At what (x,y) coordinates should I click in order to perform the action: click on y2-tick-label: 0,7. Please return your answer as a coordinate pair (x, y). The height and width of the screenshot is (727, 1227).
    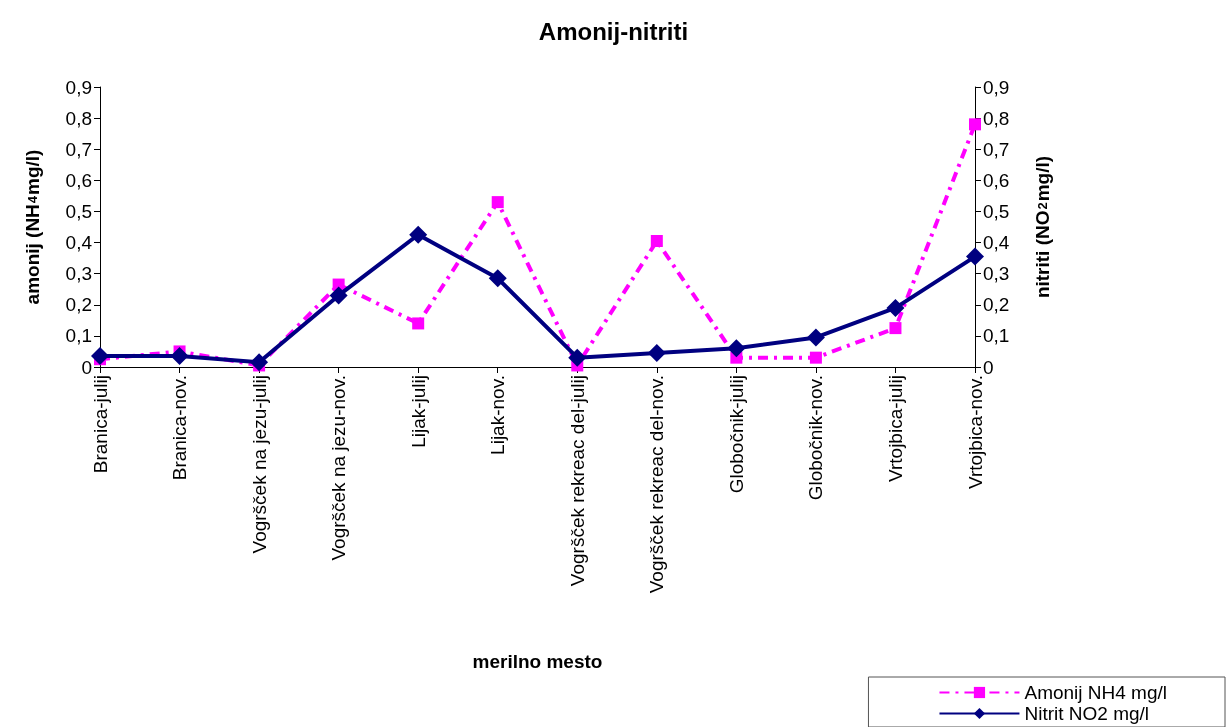
    Looking at the image, I should click on (996, 149).